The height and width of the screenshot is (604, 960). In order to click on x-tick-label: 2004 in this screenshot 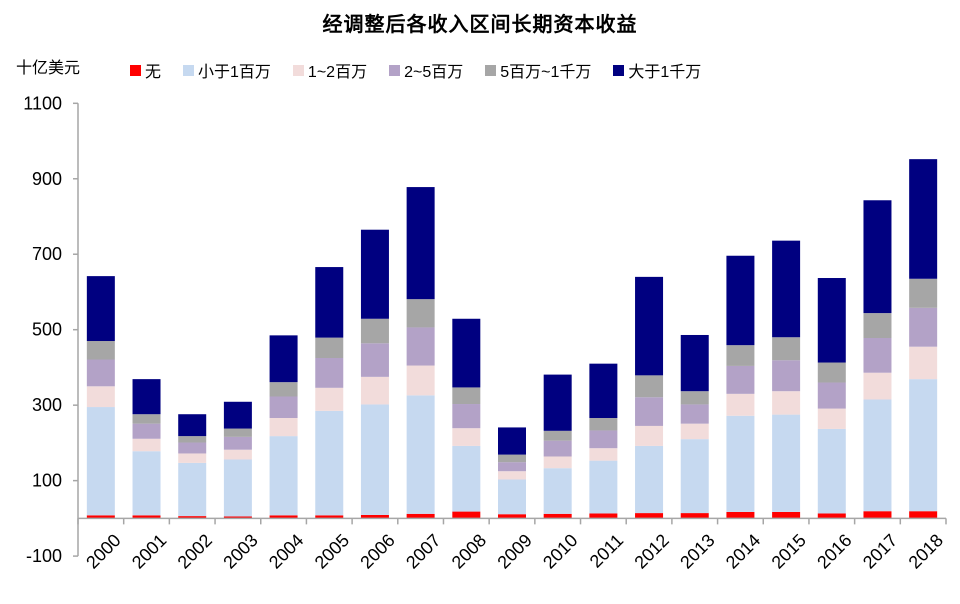, I will do `click(286, 551)`.